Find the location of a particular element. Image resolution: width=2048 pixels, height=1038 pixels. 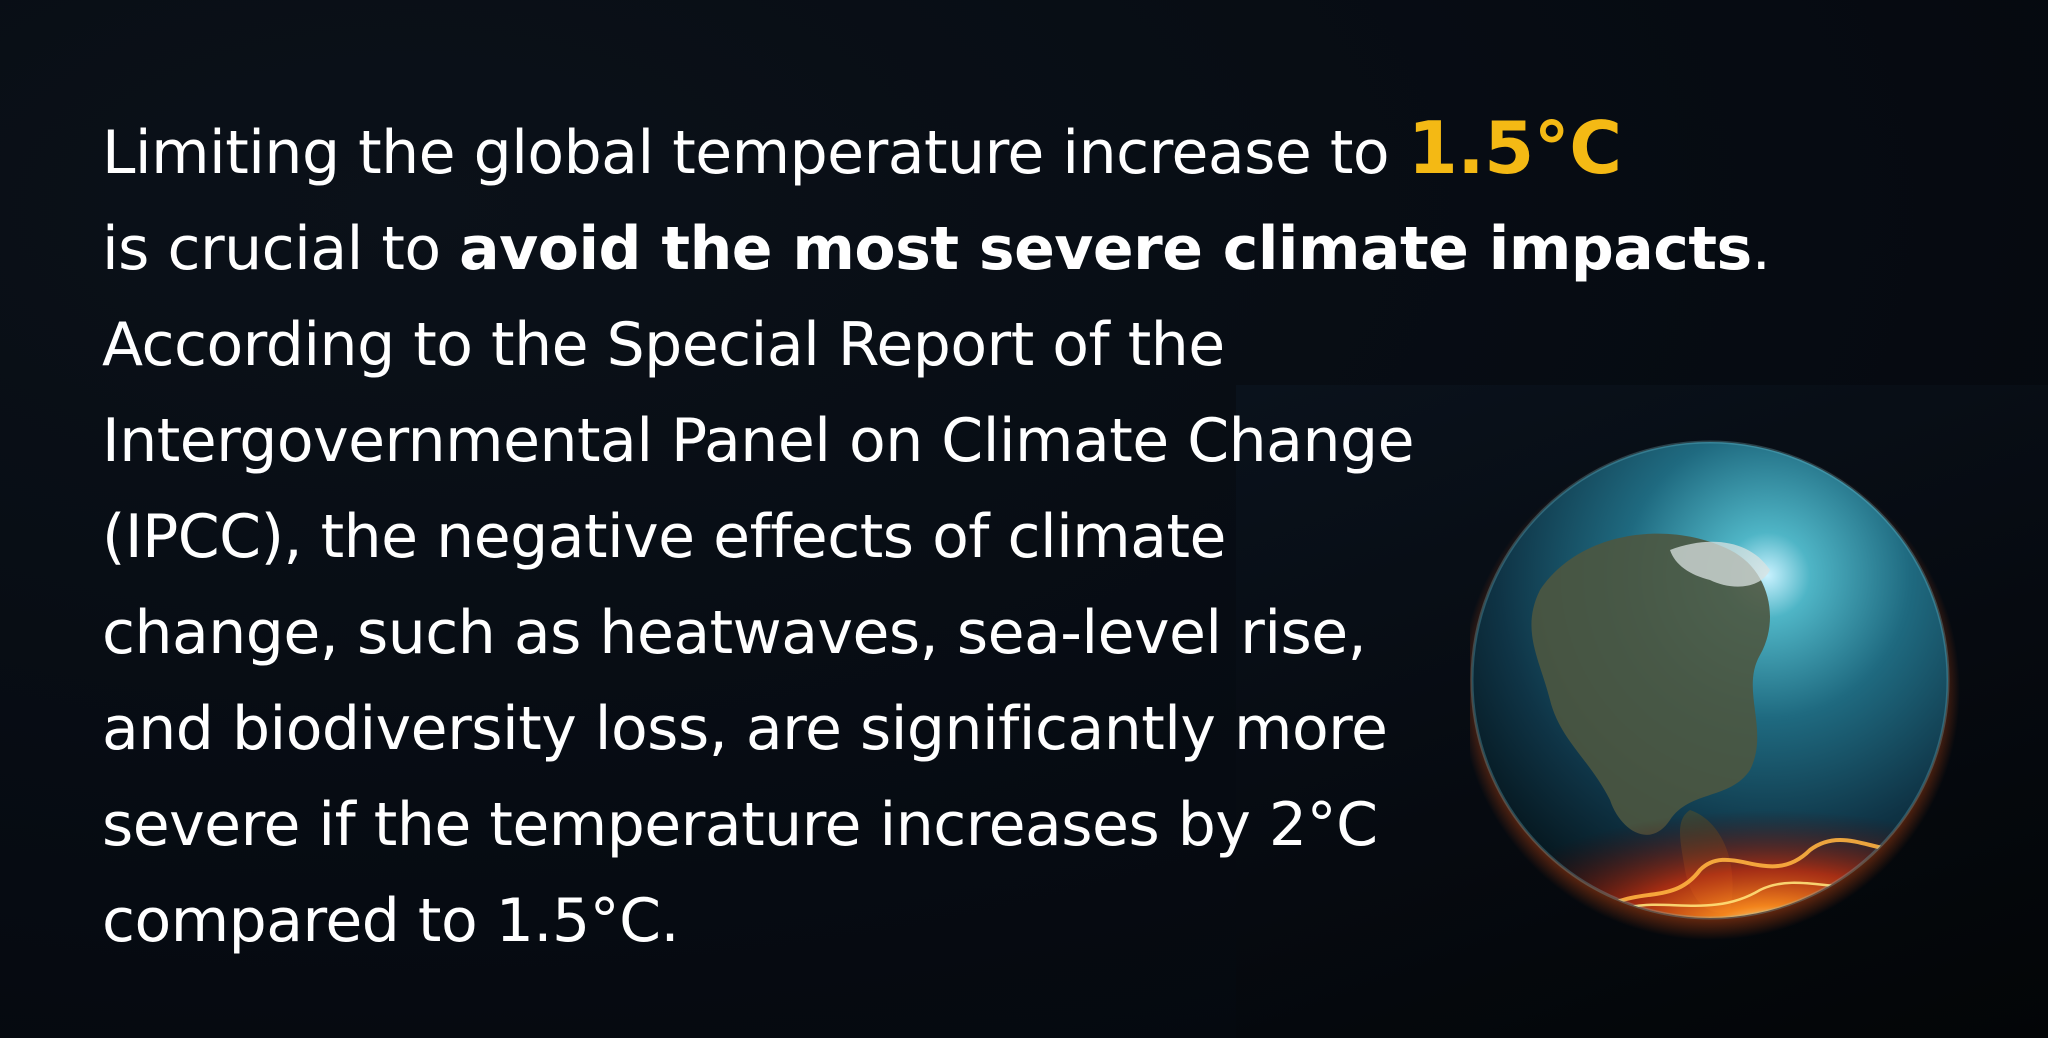

emphasis-text: avoid the most severe climate impacts is located at coordinates (1105, 249).